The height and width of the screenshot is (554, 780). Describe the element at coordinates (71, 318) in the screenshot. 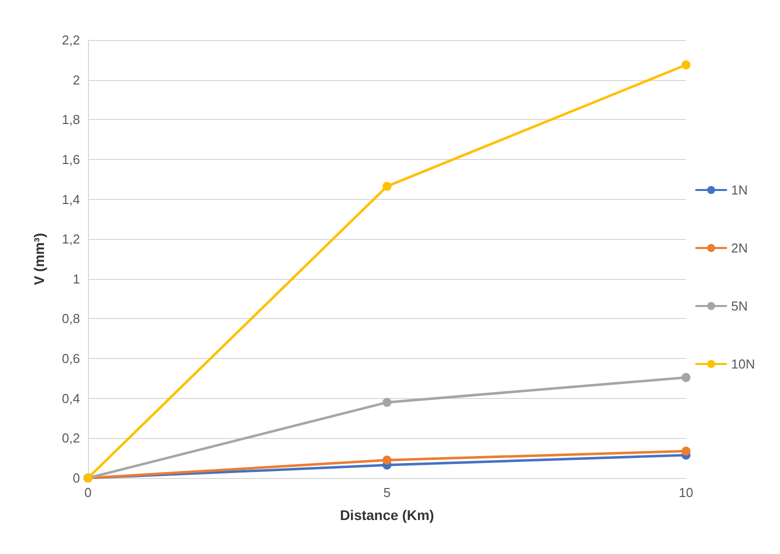

I see `y-tick-label: 0,8` at that location.